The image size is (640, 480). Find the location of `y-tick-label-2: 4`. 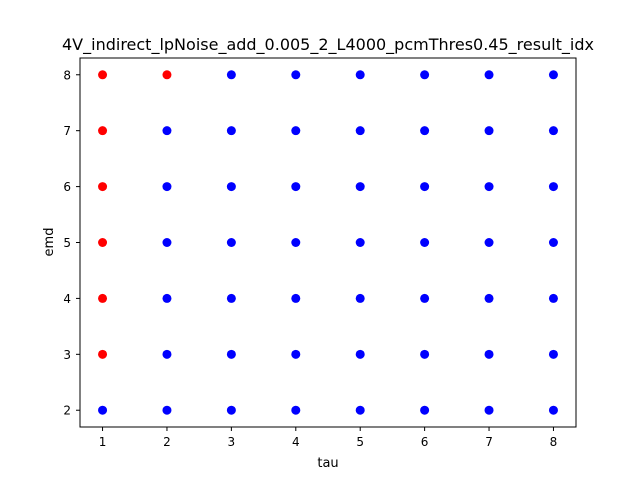

y-tick-label-2: 4 is located at coordinates (67, 299).